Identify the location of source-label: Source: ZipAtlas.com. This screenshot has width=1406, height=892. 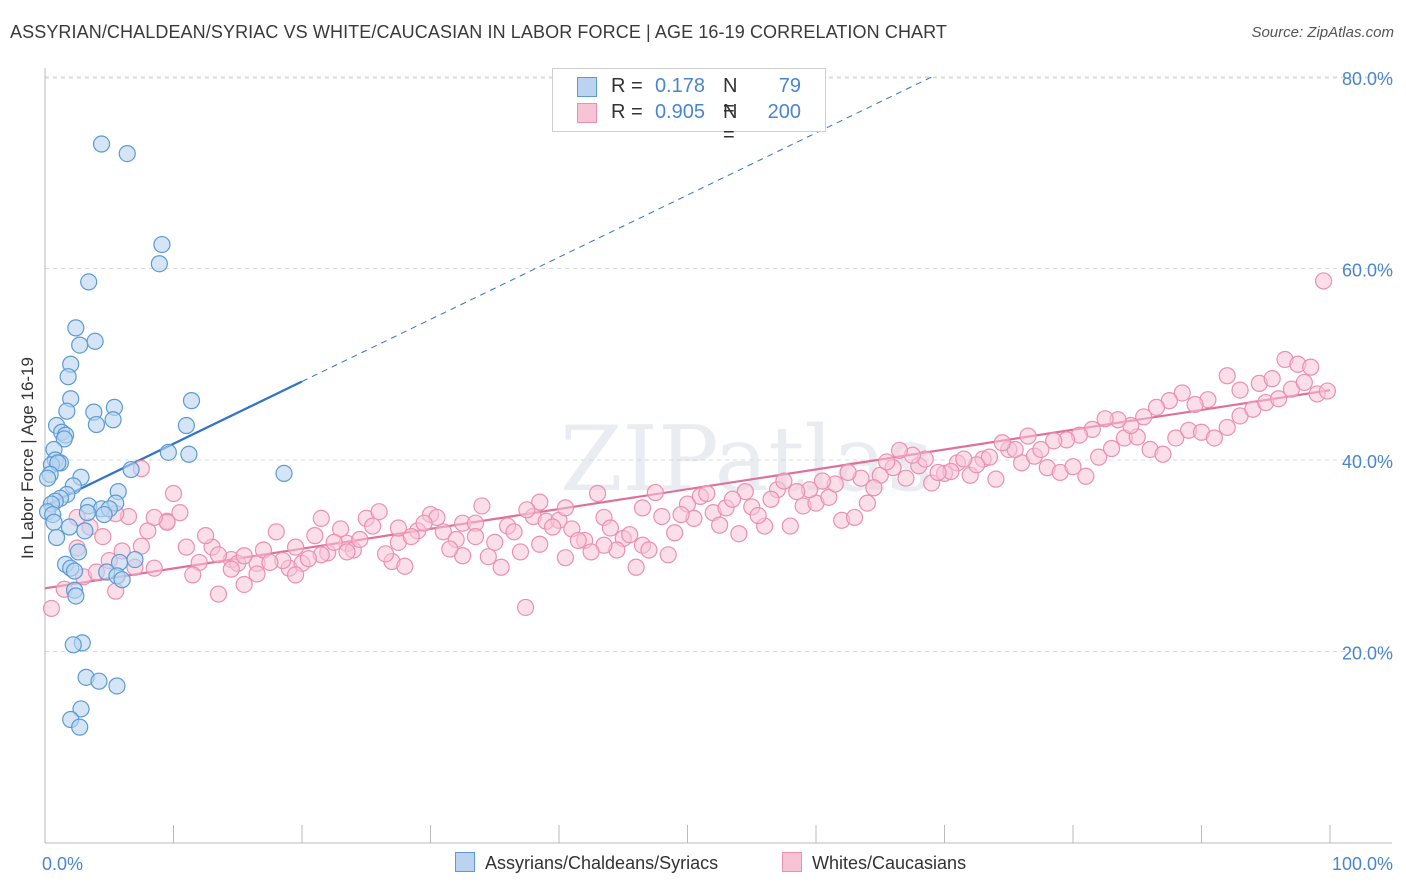
(1322, 32).